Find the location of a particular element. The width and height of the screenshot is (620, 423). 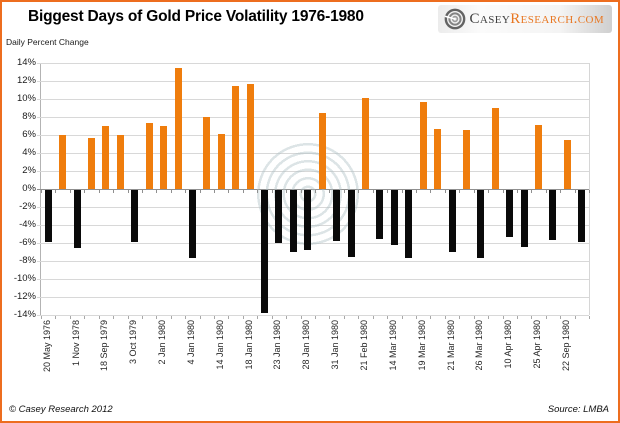

x-label-slot: 14 Mar 1980 is located at coordinates (393, 359).